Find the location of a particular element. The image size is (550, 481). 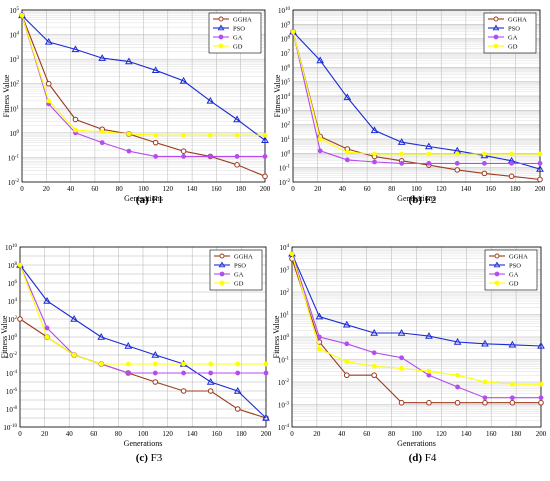

y-tick-label: 10⁻⁴ is located at coordinates (12, 374).